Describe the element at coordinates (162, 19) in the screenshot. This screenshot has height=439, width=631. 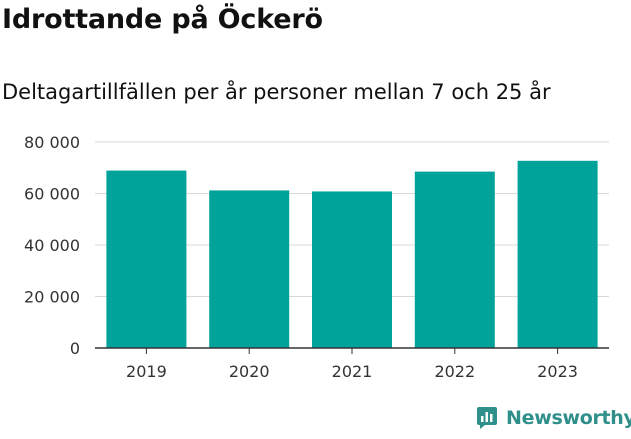
I see `chart-title: Idrottande på Öckerö` at that location.